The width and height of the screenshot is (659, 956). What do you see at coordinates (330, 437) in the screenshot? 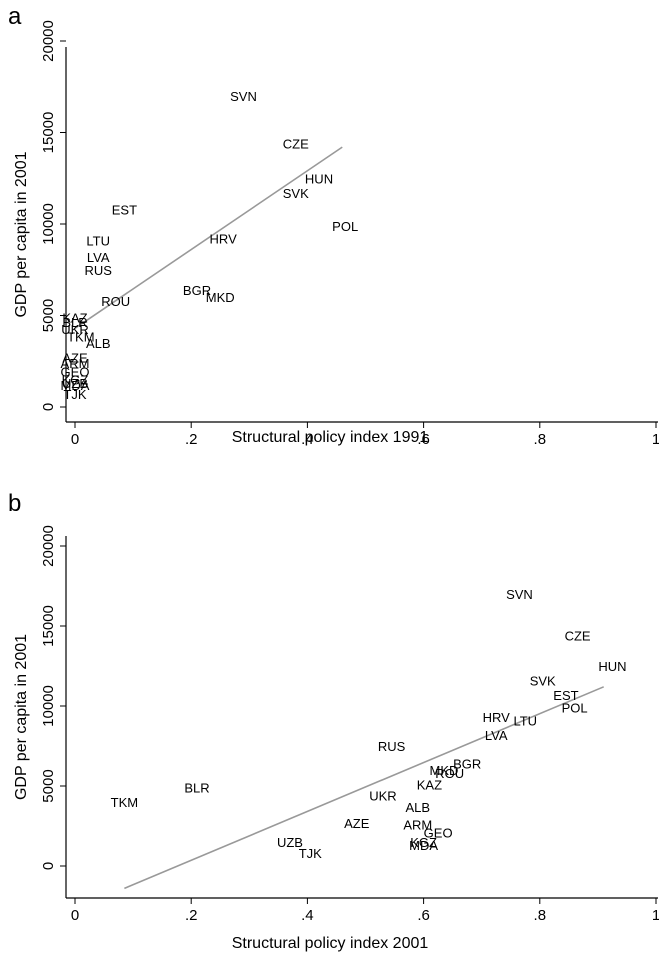
I see `x-axis-title: Structural policy index 1991` at bounding box center [330, 437].